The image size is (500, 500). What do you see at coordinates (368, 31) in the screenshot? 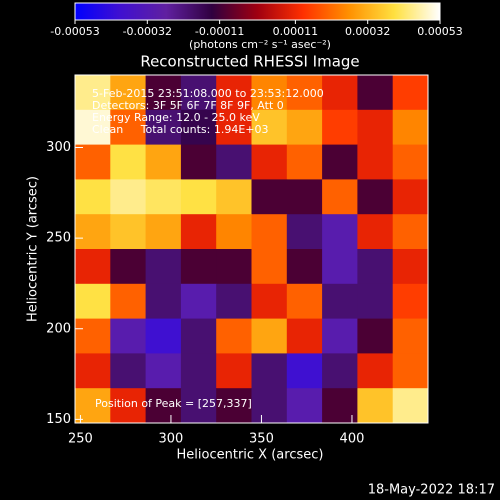
I see `colorbar-tick-label: 0.00032` at bounding box center [368, 31].